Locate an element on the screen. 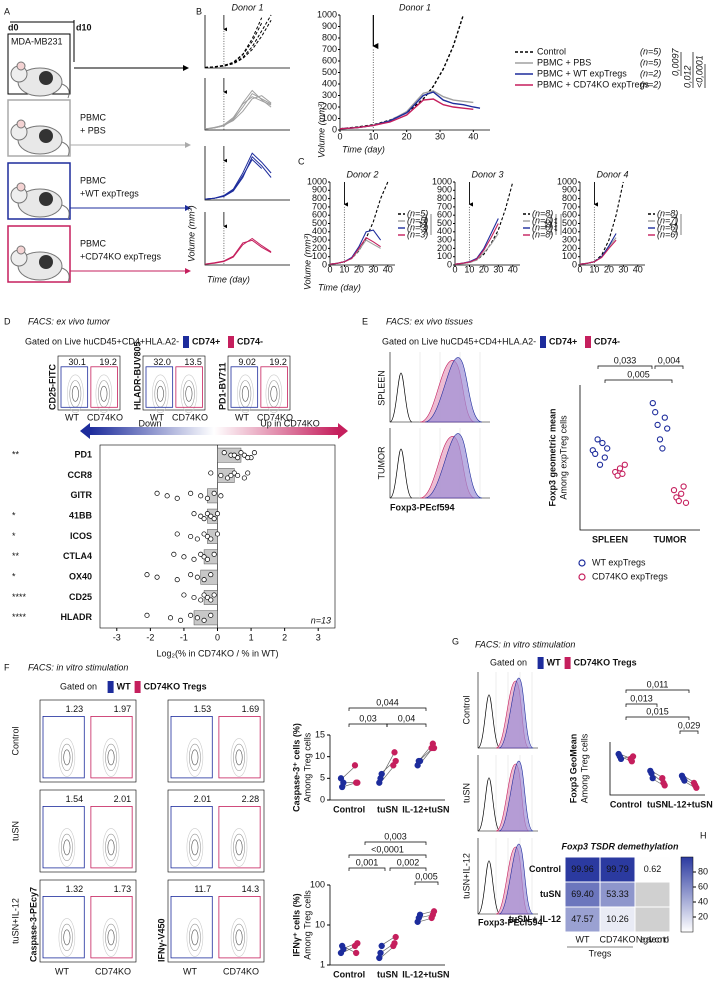  category-label: CCR8 is located at coordinates (79, 475).